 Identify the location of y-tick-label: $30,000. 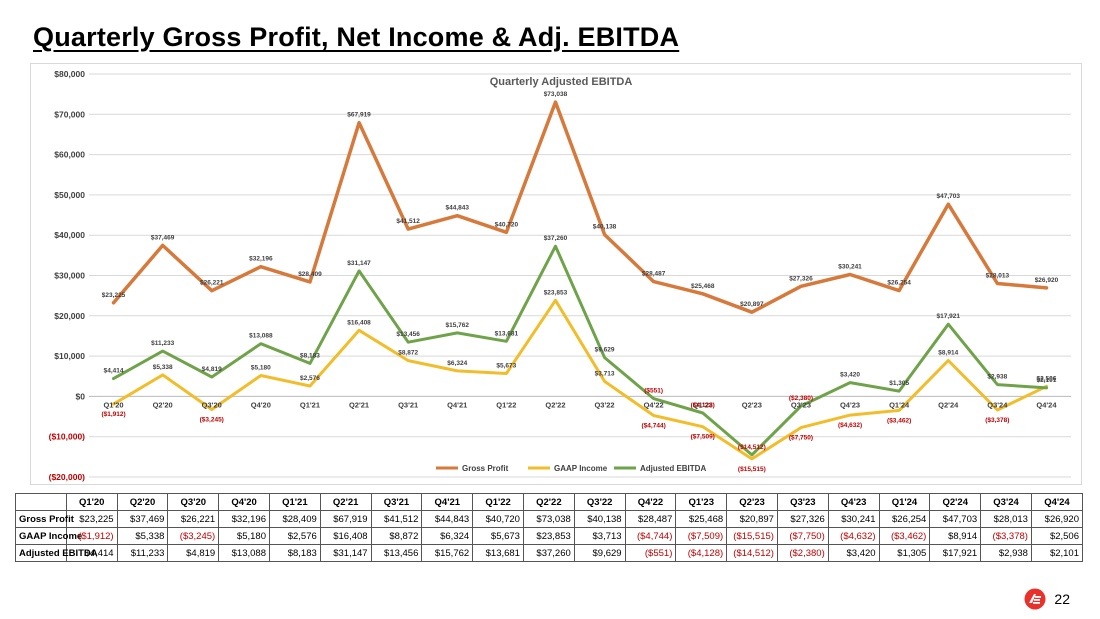
(69, 276).